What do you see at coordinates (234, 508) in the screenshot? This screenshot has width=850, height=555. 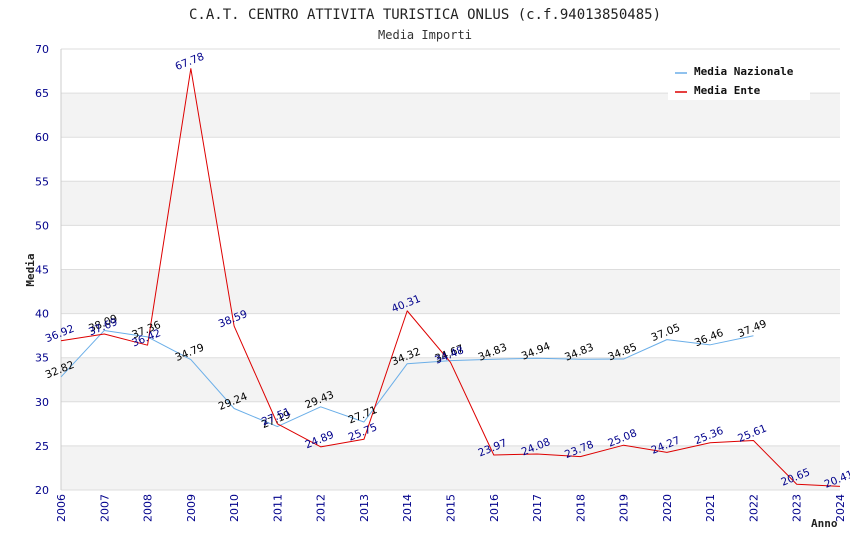 I see `x-tick-label: 2010` at bounding box center [234, 508].